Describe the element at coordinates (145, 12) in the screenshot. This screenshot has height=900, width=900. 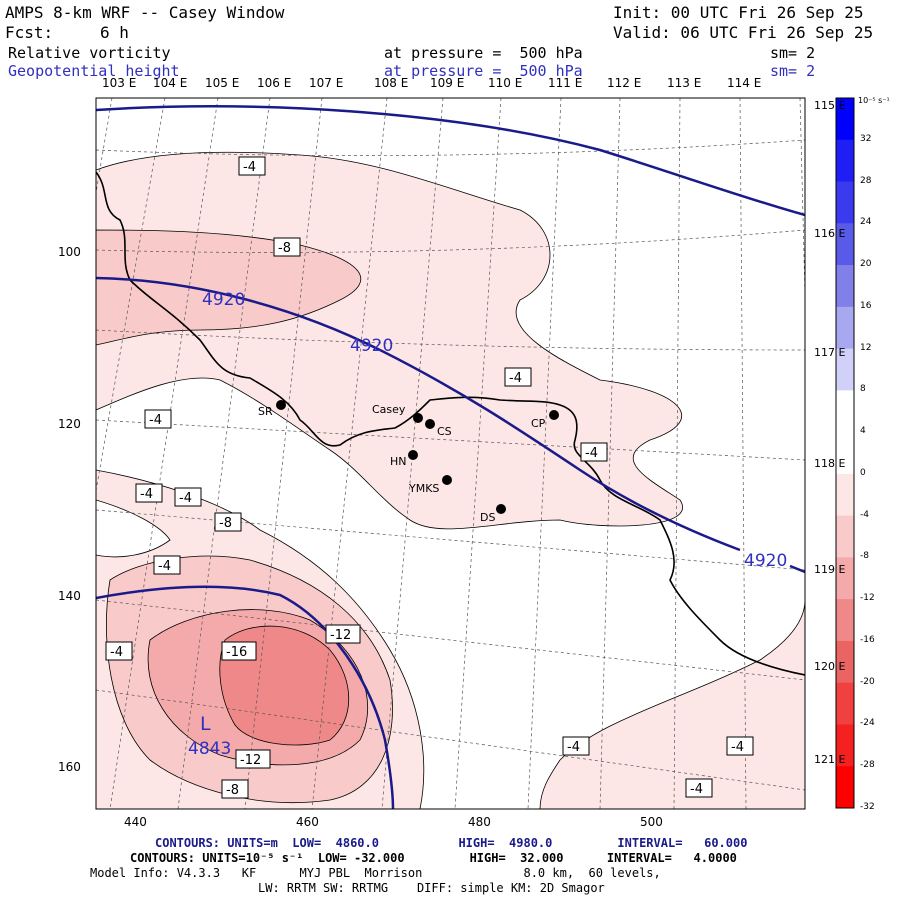
I see `map-title: AMPS 8-km WRF -- Casey Window` at that location.